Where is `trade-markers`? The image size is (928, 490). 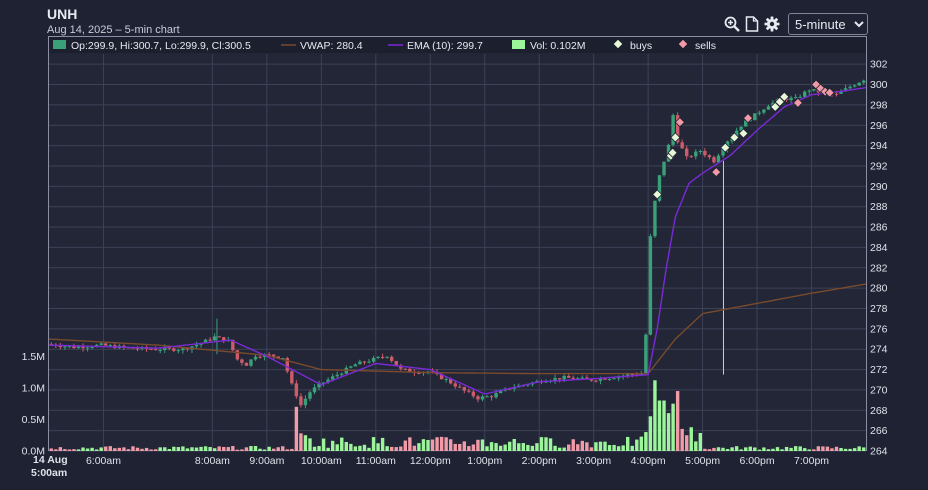
trade-markers is located at coordinates (743, 139).